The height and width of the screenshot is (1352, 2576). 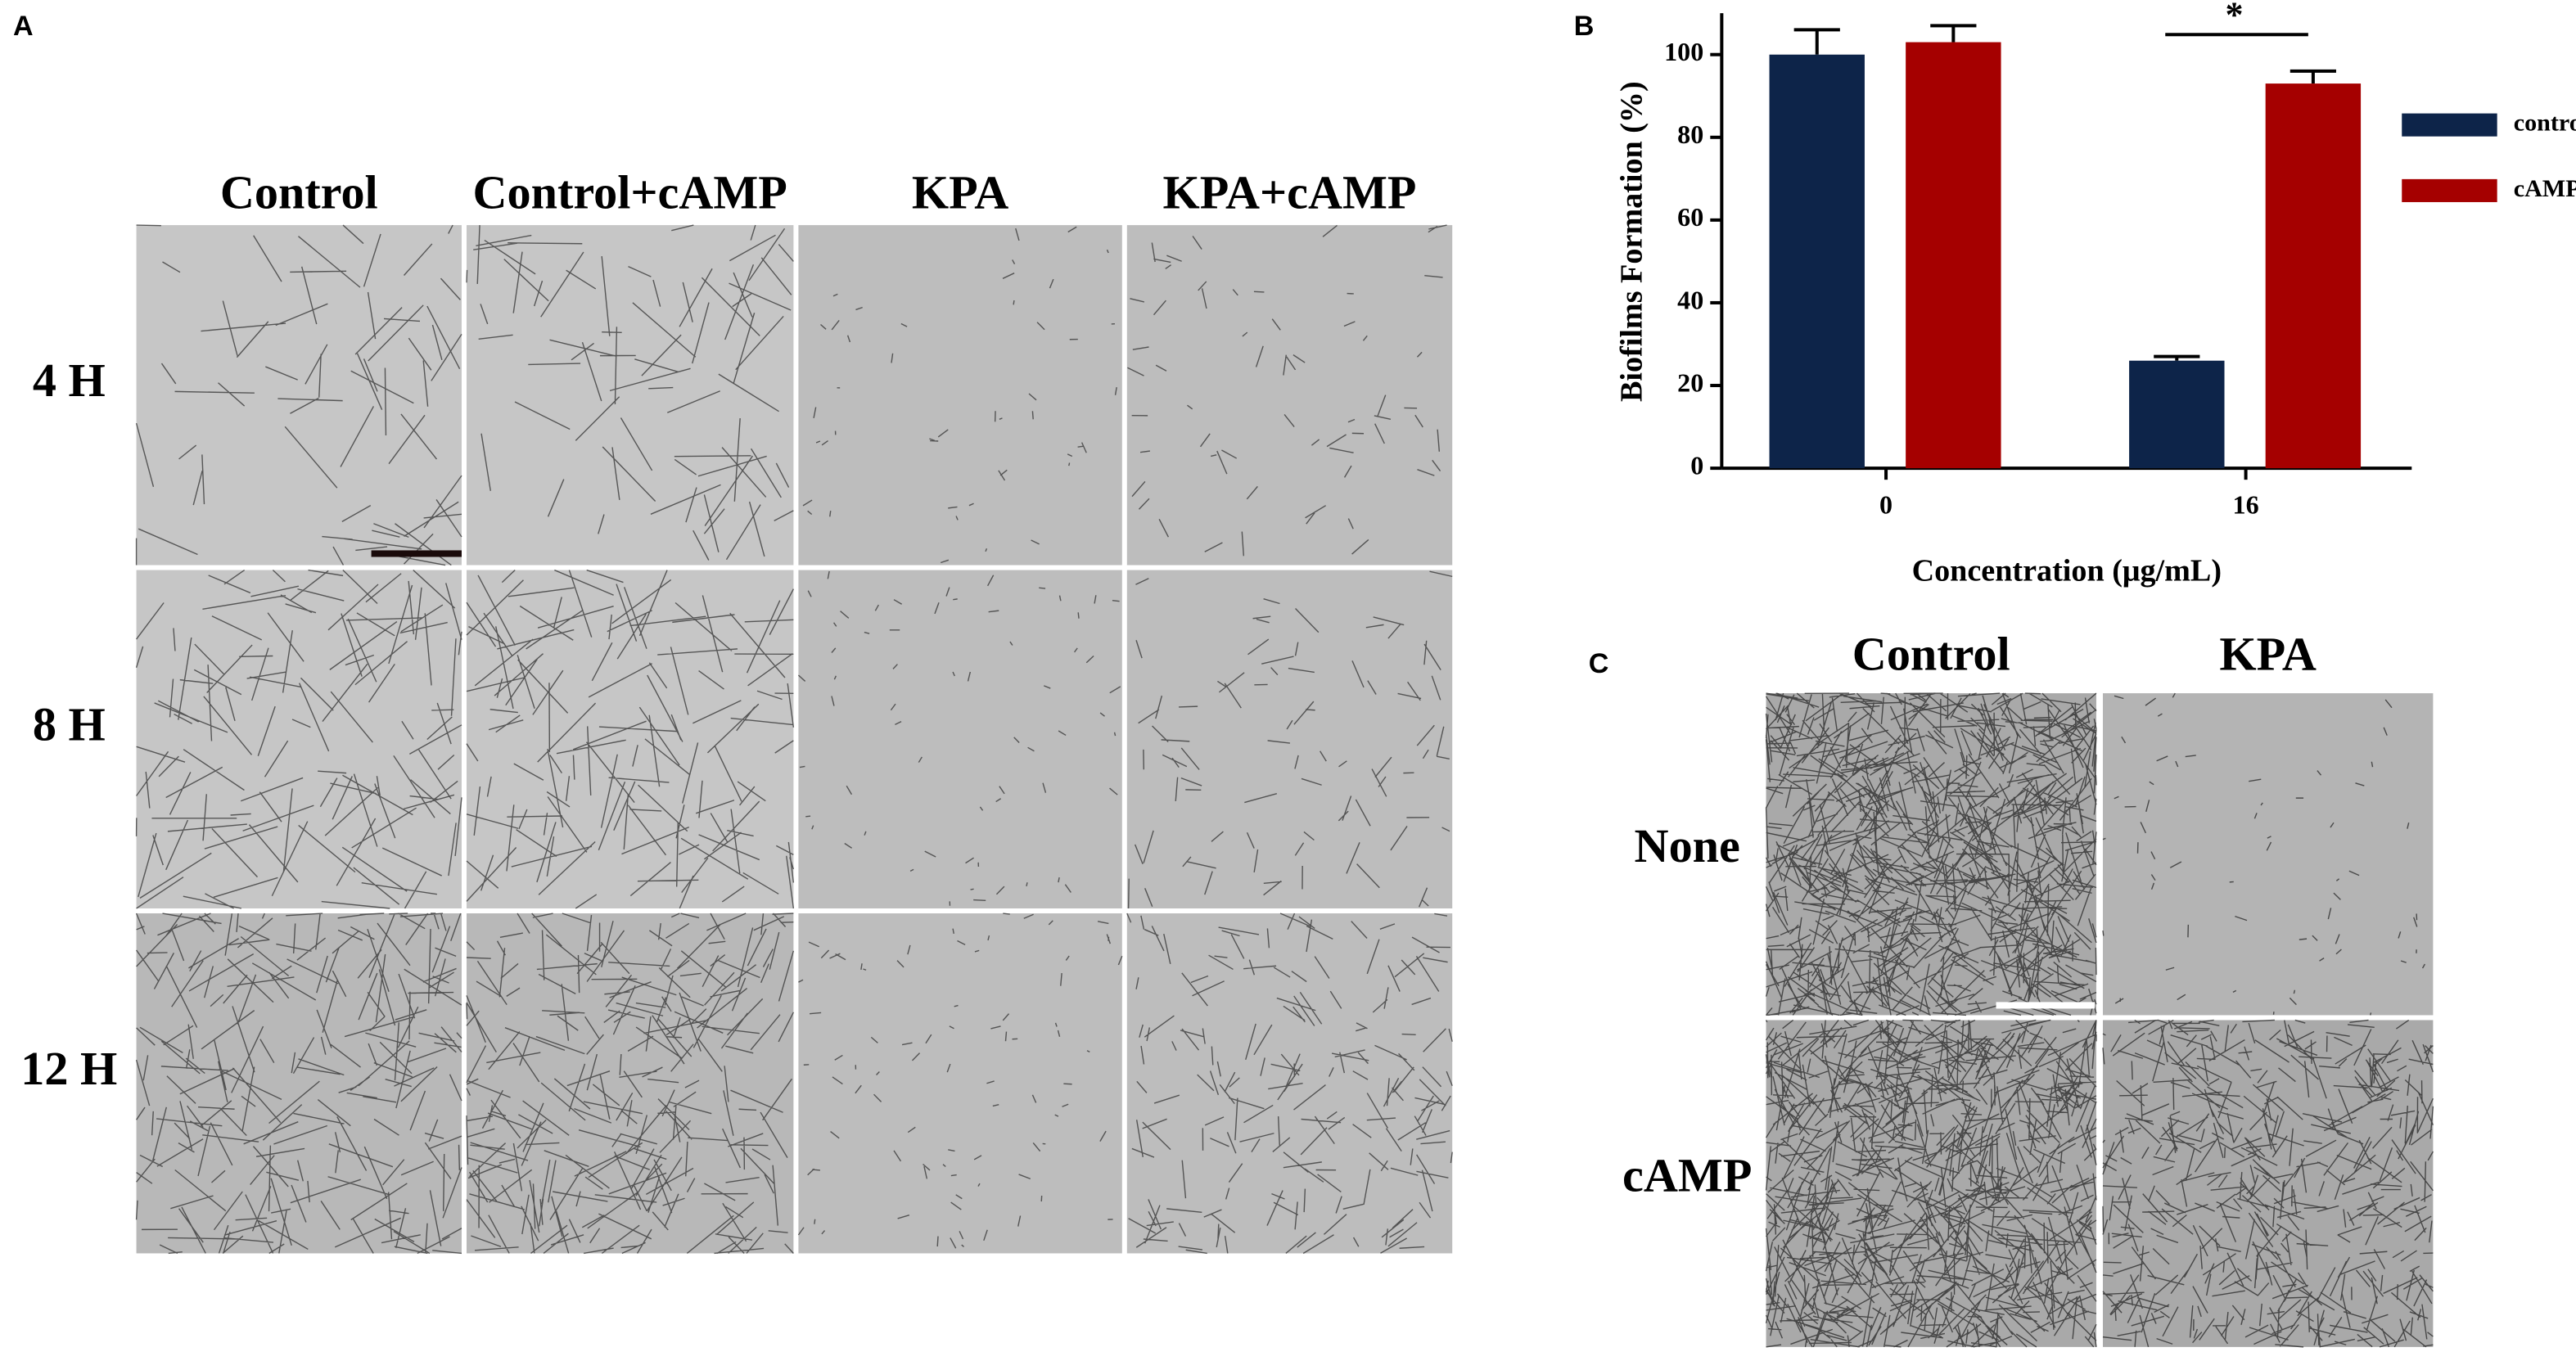 What do you see at coordinates (2246, 505) in the screenshot?
I see `x-tick-label: 16` at bounding box center [2246, 505].